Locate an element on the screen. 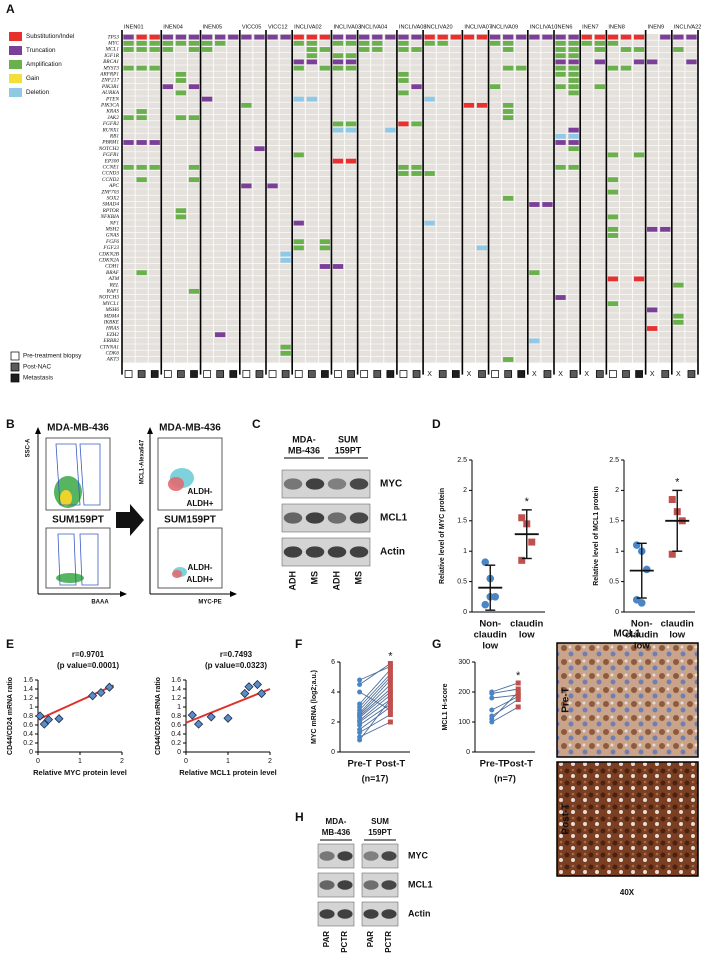  timepoint-swatch is located at coordinates (15, 367).